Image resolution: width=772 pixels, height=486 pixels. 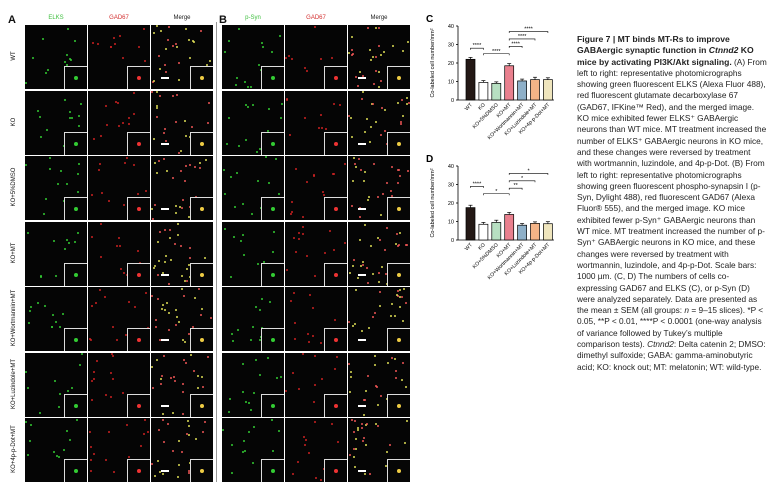 What do you see at coordinates (548, 90) in the screenshot?
I see `bar` at bounding box center [548, 90].